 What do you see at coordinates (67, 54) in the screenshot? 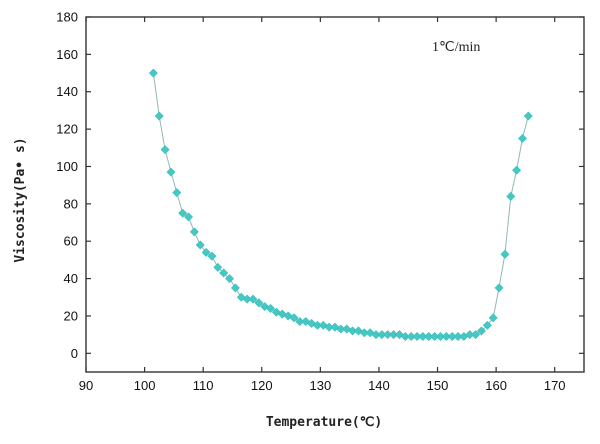
I see `y-tick-label: 160` at bounding box center [67, 54].